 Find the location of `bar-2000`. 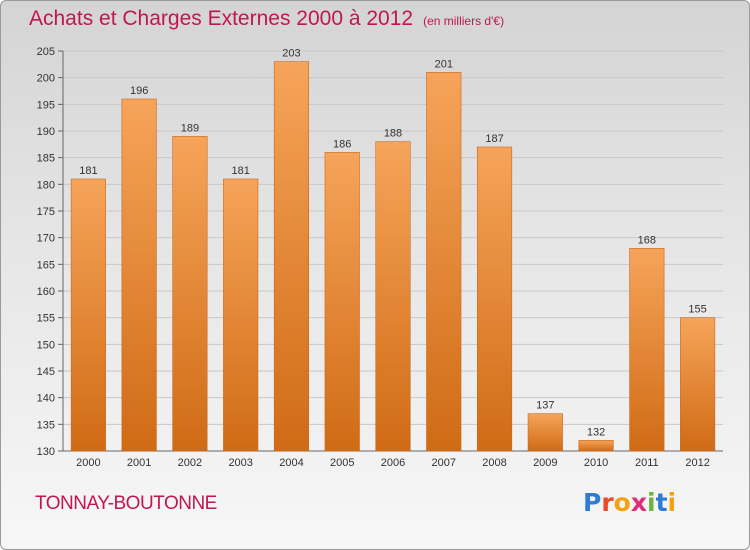

bar-2000 is located at coordinates (88, 315).